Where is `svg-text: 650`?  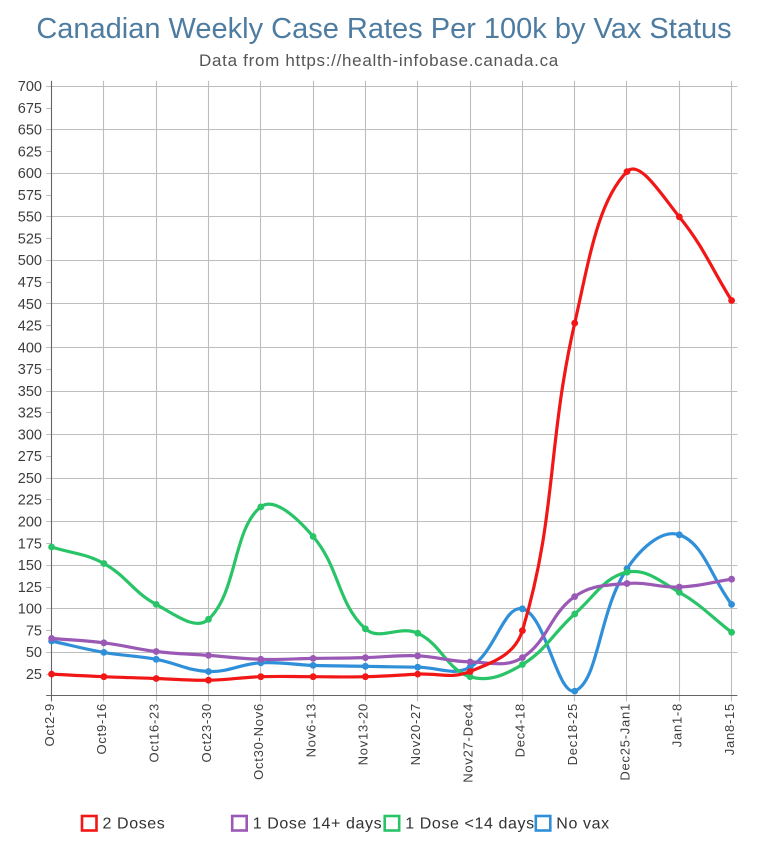
svg-text: 650 is located at coordinates (30, 131).